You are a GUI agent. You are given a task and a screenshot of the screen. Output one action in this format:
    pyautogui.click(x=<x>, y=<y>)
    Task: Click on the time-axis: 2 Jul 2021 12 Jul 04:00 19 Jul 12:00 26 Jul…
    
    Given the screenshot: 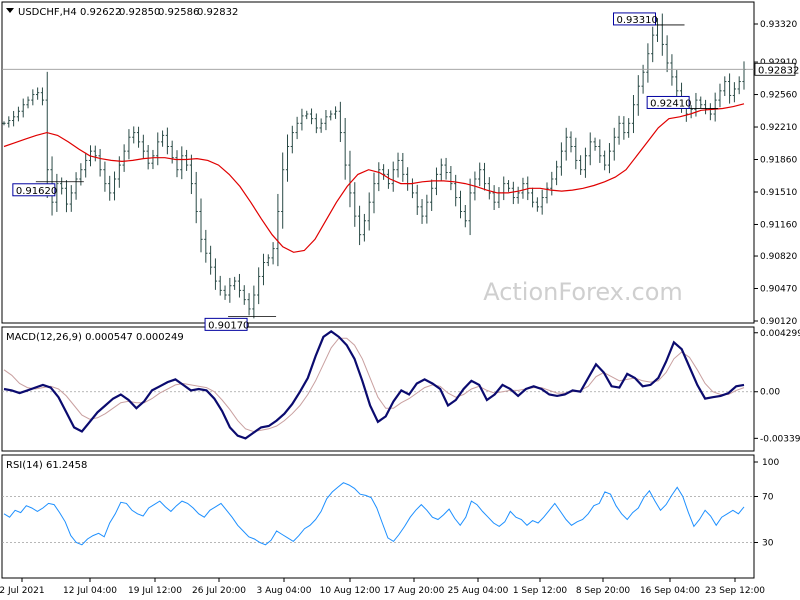 What is the action you would take?
    pyautogui.click(x=382, y=587)
    